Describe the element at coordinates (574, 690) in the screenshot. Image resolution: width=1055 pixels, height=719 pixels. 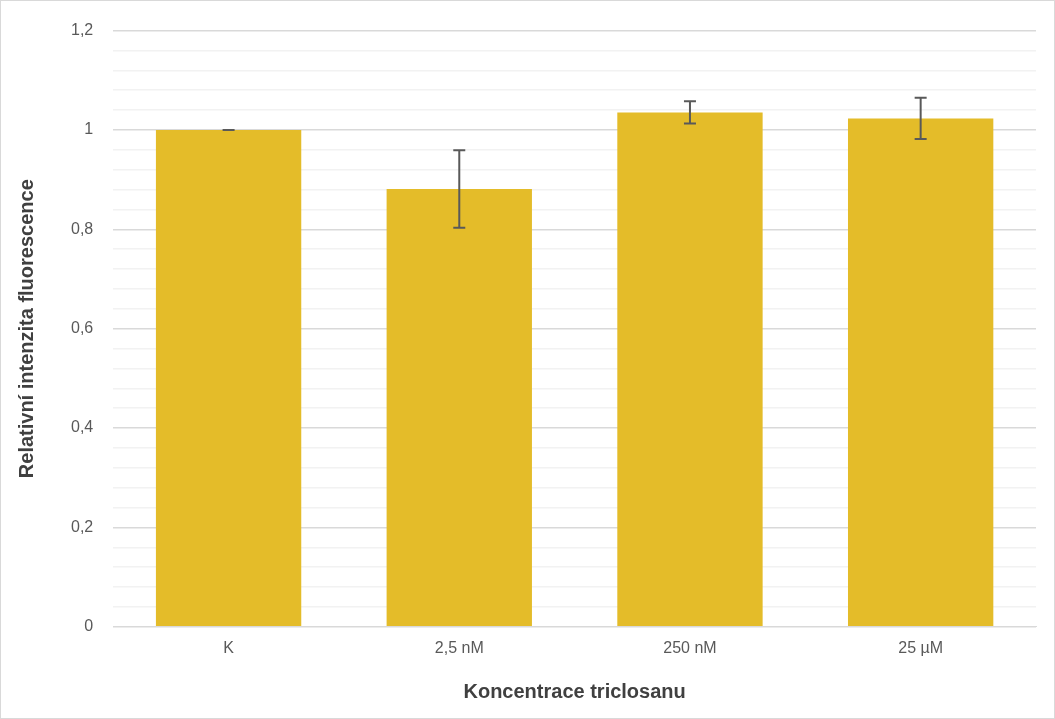
I see `x-axis-title: Koncentrace triclosanu` at that location.